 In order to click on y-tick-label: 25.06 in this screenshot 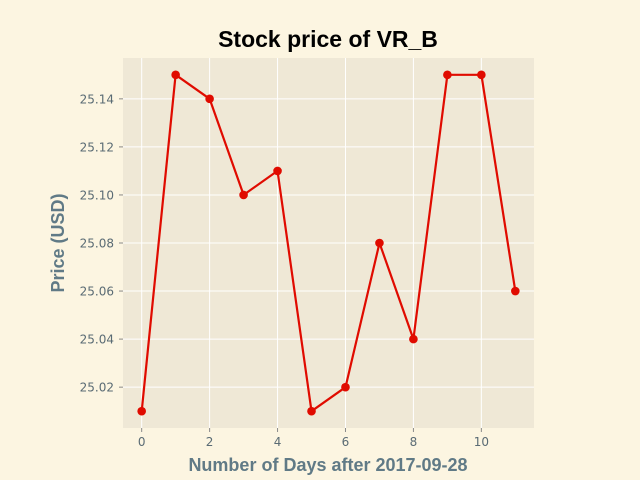, I will do `click(97, 292)`.